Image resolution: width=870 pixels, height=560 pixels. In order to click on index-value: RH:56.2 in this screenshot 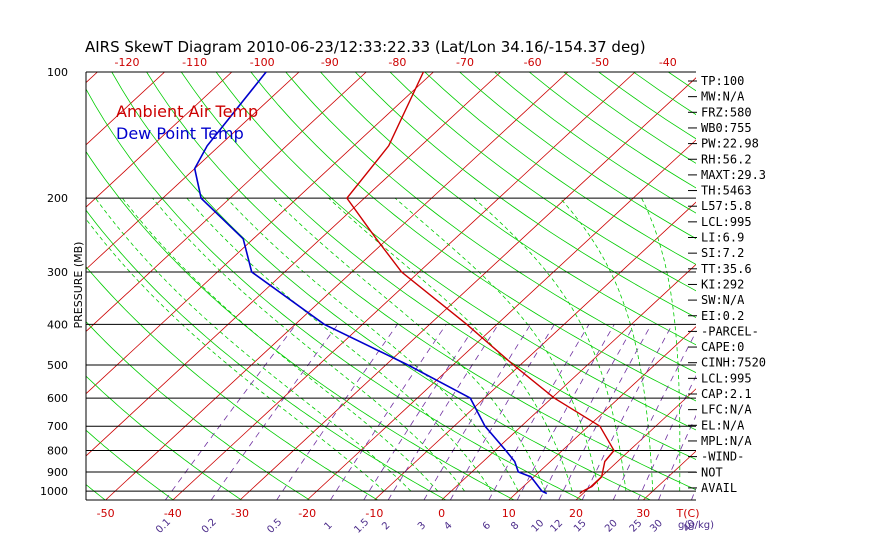, I will do `click(726, 159)`.